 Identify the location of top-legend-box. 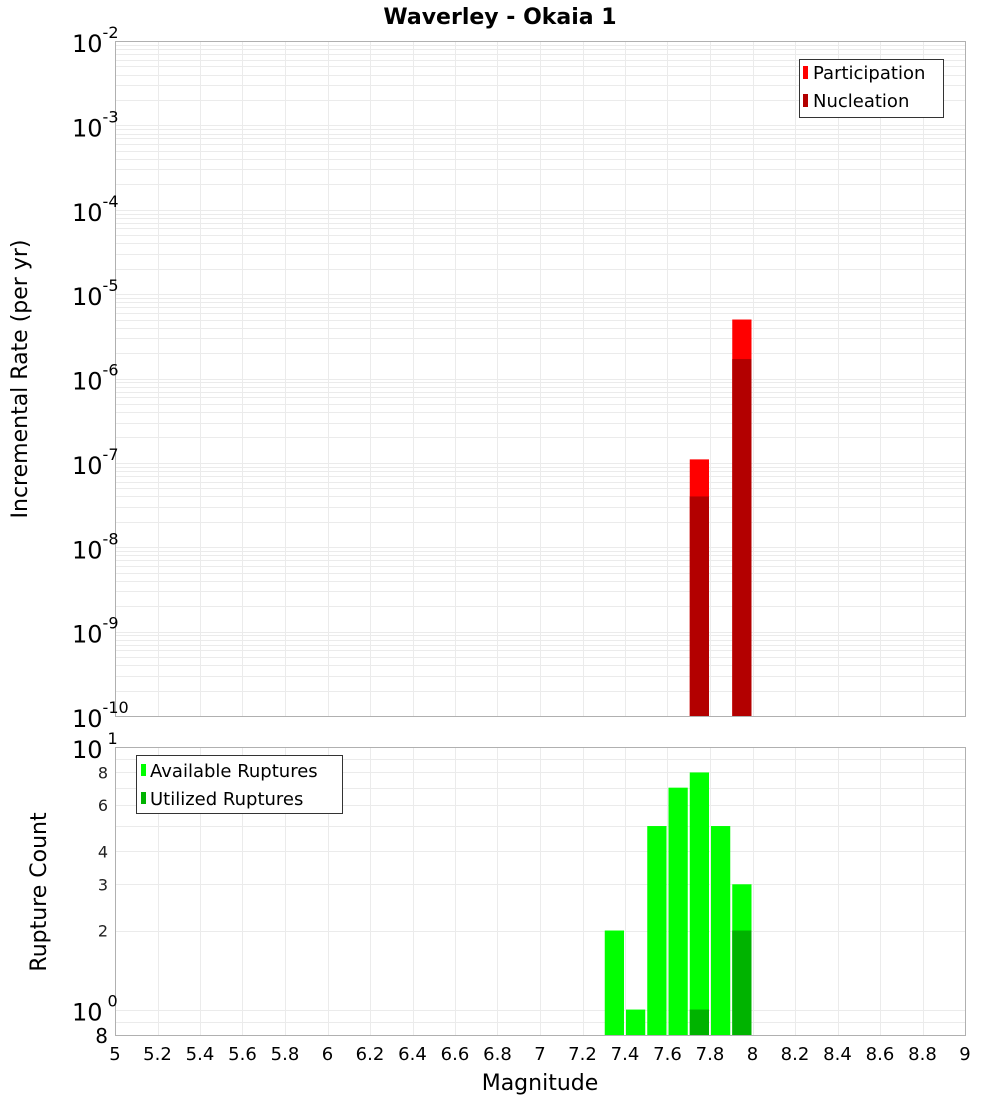
(871, 88).